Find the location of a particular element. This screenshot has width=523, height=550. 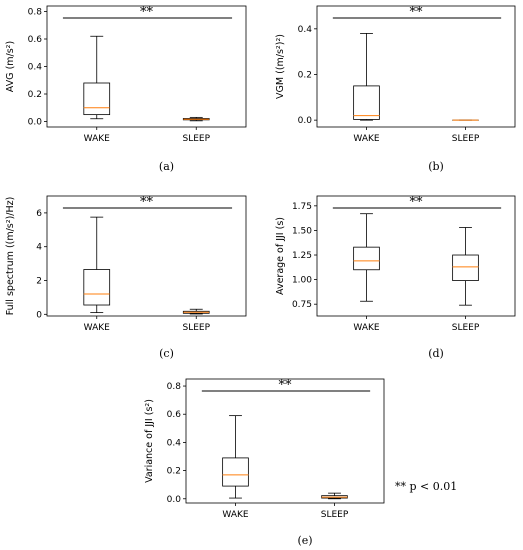

y-axis-label: Average of JJI (s) is located at coordinates (280, 256).